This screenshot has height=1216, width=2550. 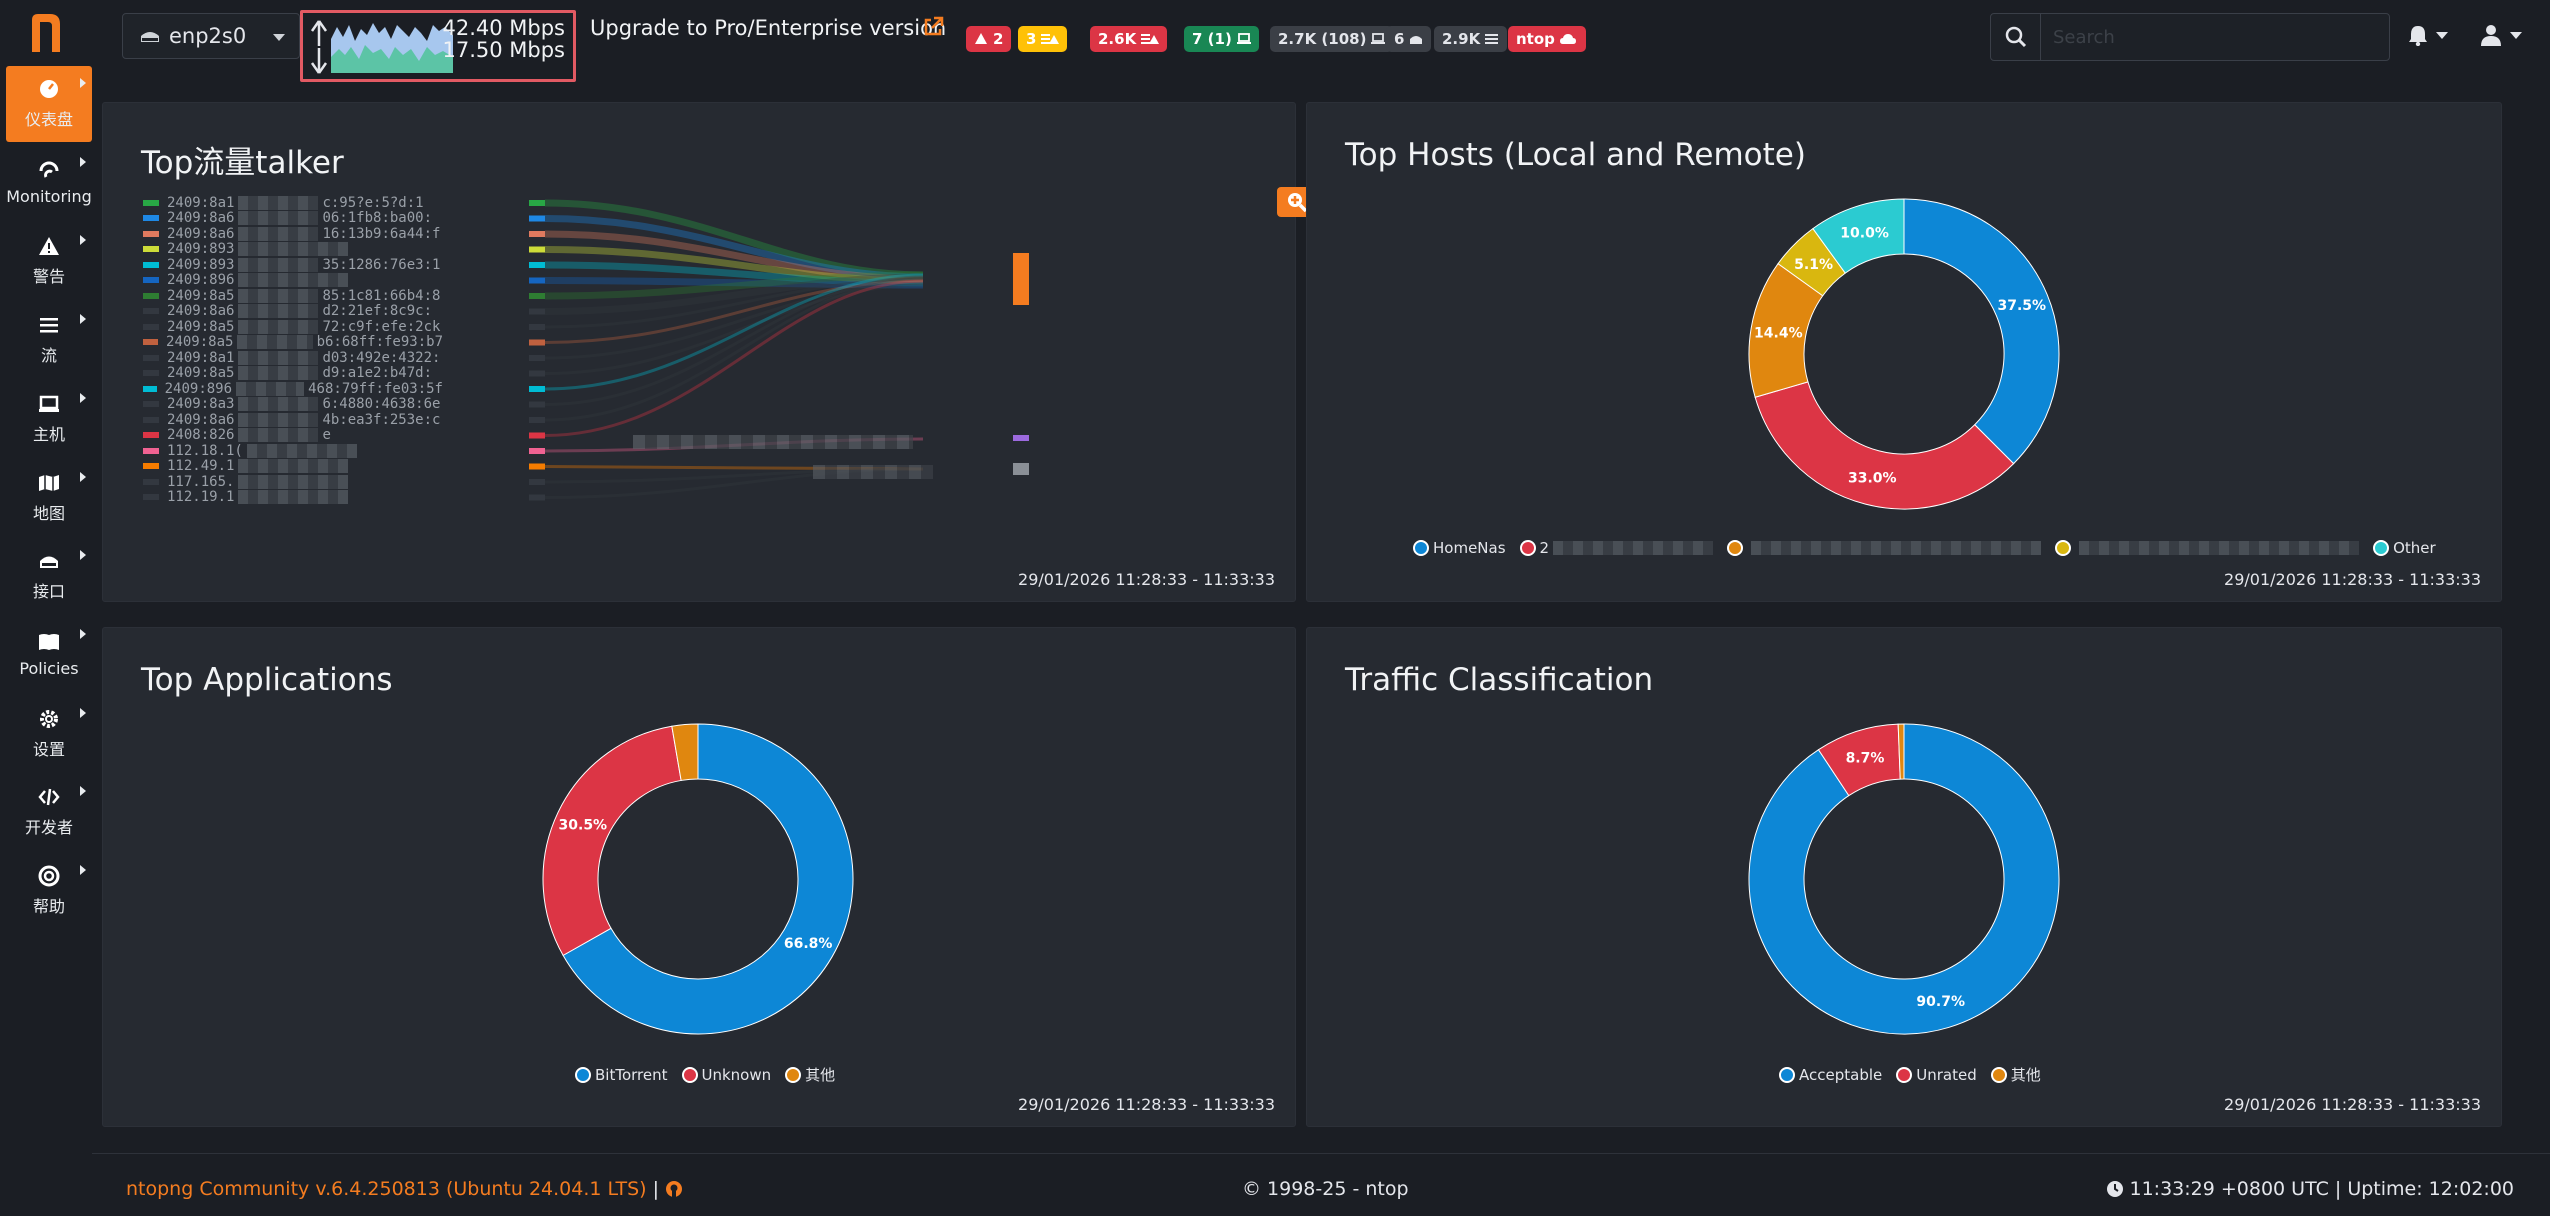 I want to click on sankey-source-row: 2409:8a6 06:1fb8:ba00:, so click(x=293, y=218).